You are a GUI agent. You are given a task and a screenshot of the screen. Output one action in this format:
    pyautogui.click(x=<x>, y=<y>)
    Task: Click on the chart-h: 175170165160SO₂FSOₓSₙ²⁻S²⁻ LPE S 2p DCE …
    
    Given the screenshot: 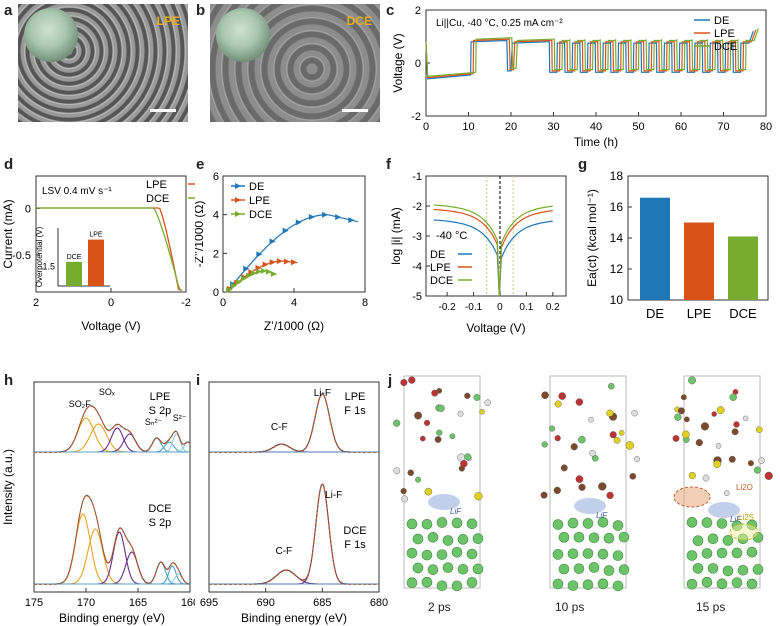 What is the action you would take?
    pyautogui.click(x=98, y=503)
    